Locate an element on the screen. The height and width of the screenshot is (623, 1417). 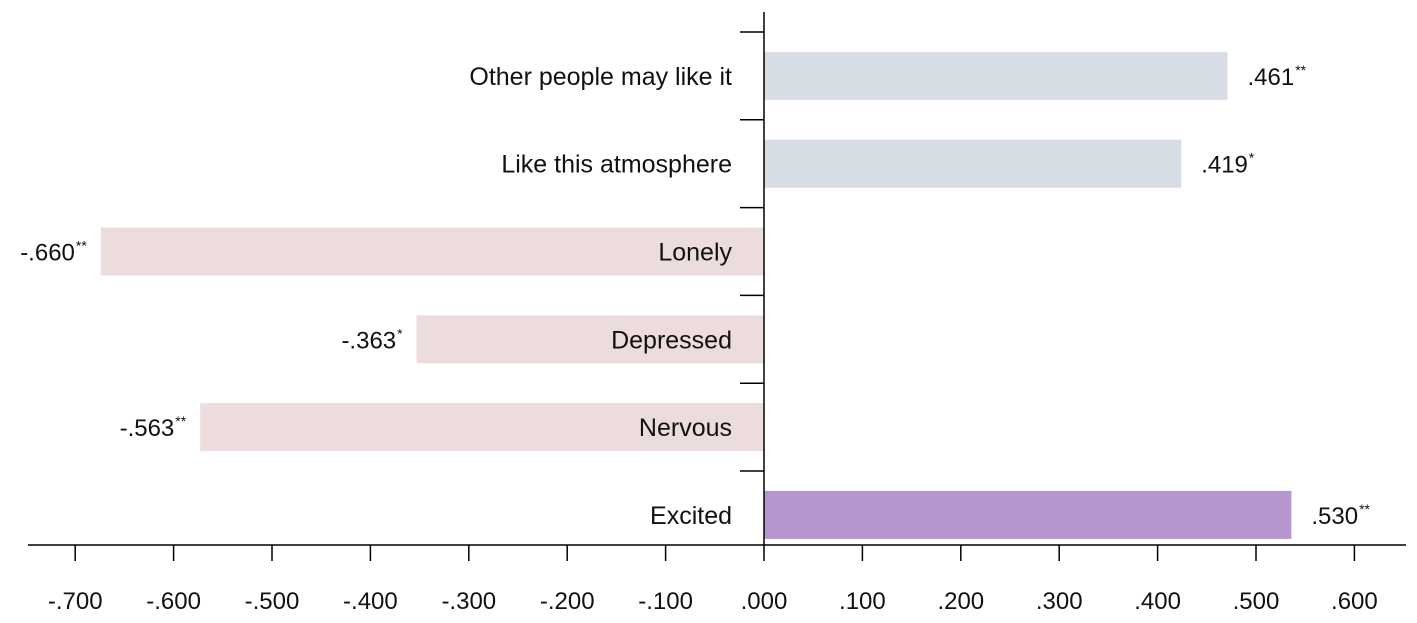
category-label: Excited is located at coordinates (691, 516).